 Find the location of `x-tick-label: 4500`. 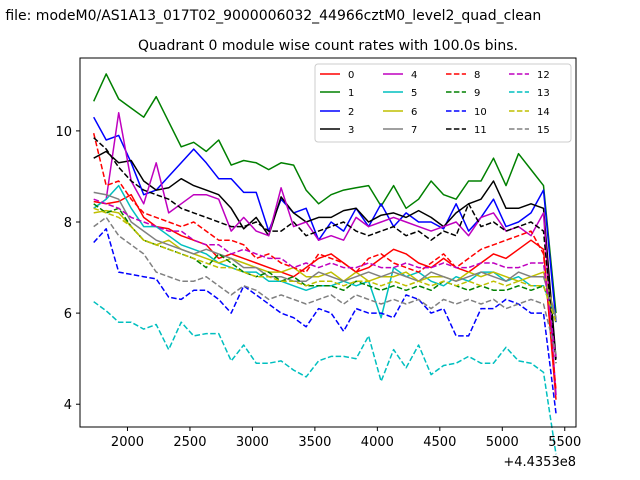

x-tick-label: 4500 is located at coordinates (439, 442).